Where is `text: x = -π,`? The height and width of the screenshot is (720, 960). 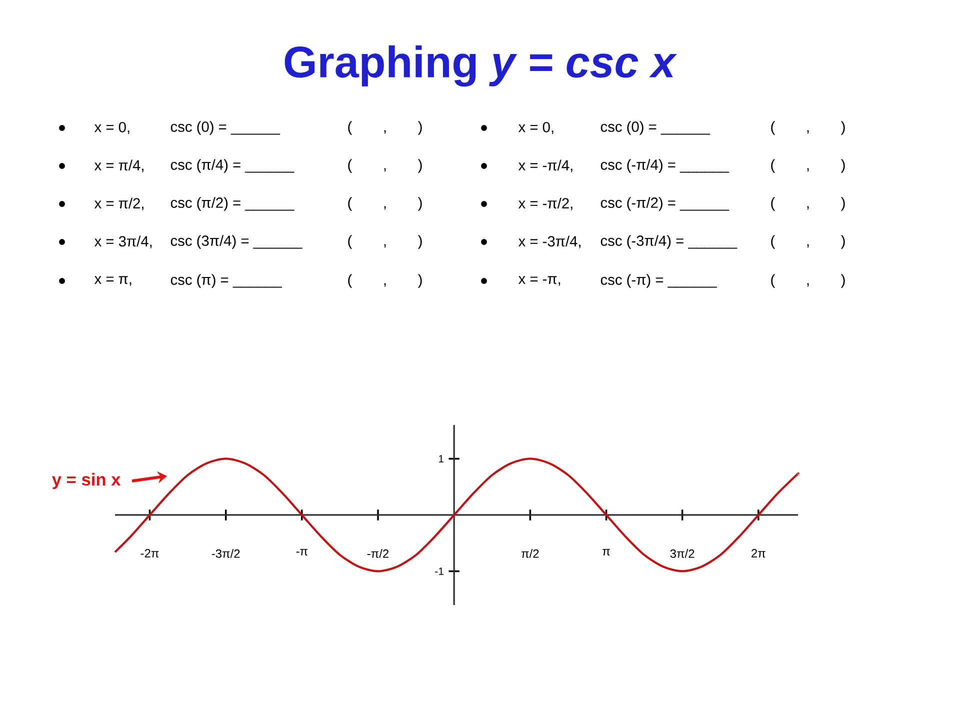
text: x = -π, is located at coordinates (539, 281).